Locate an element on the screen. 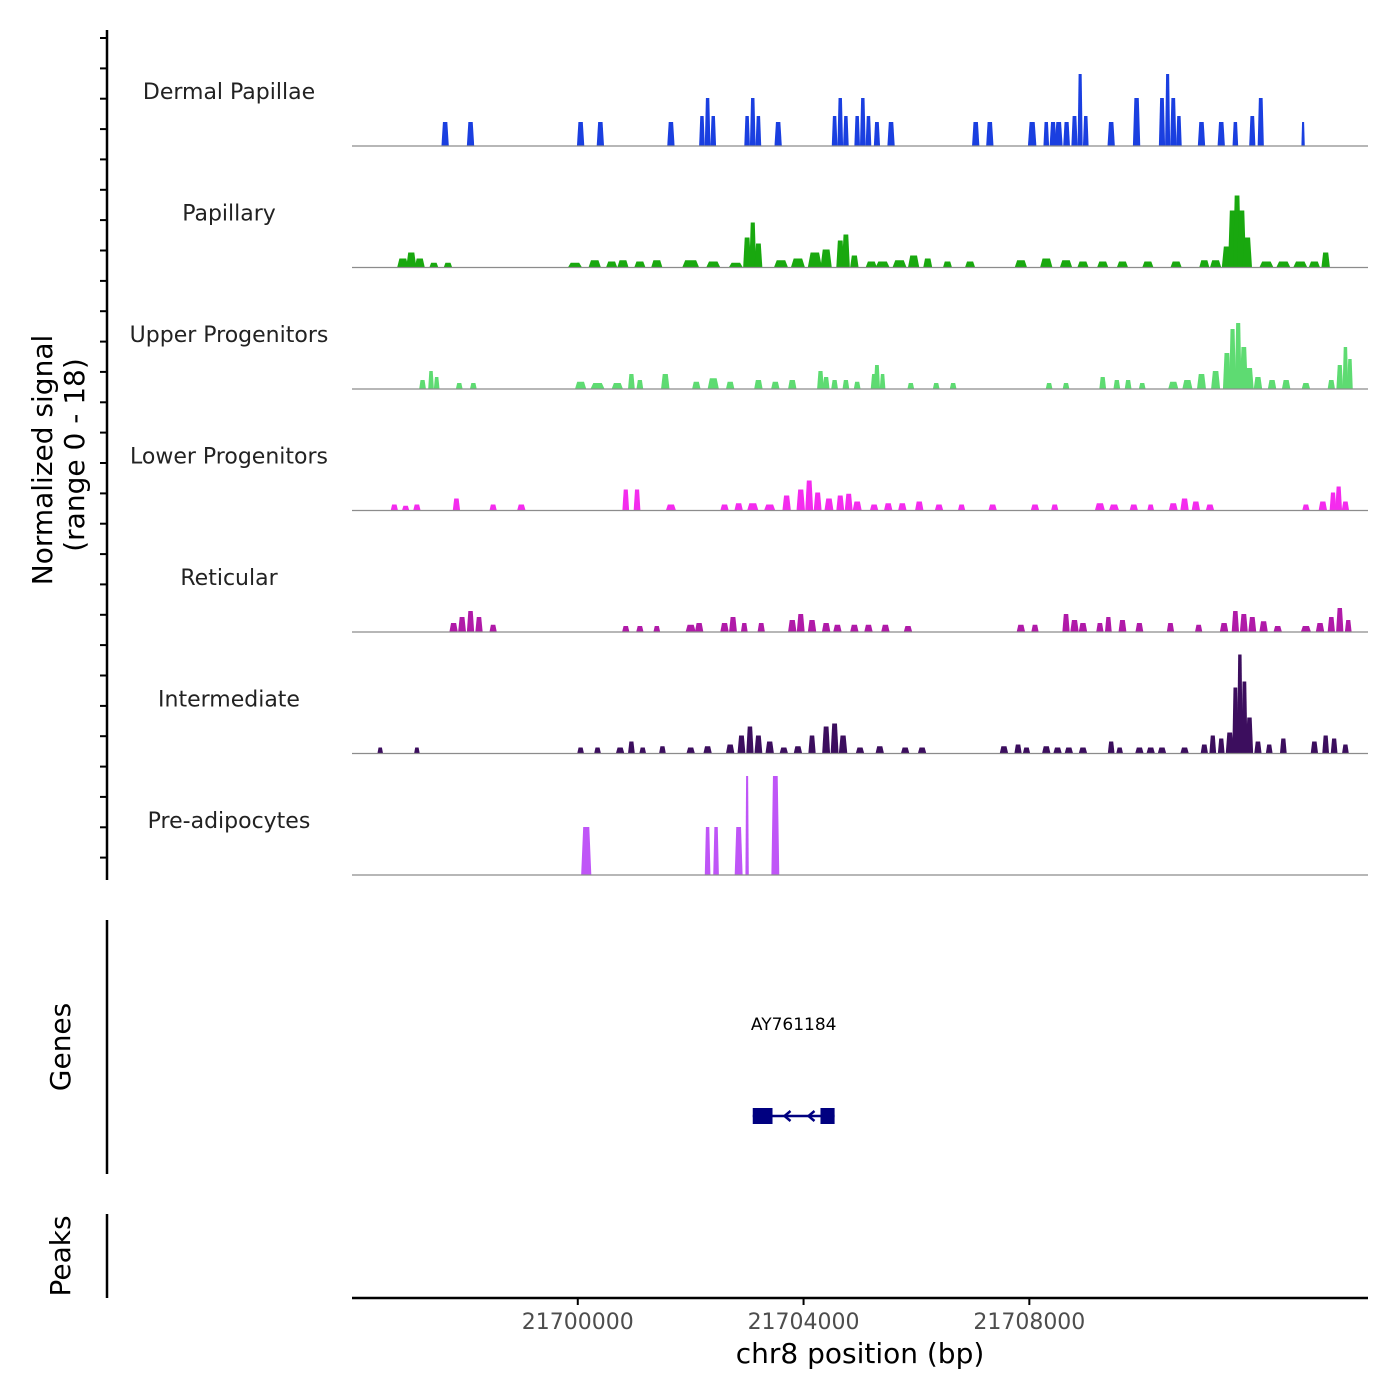  track-pre-adipocytes: Pre-adipocytes is located at coordinates (758, 826).